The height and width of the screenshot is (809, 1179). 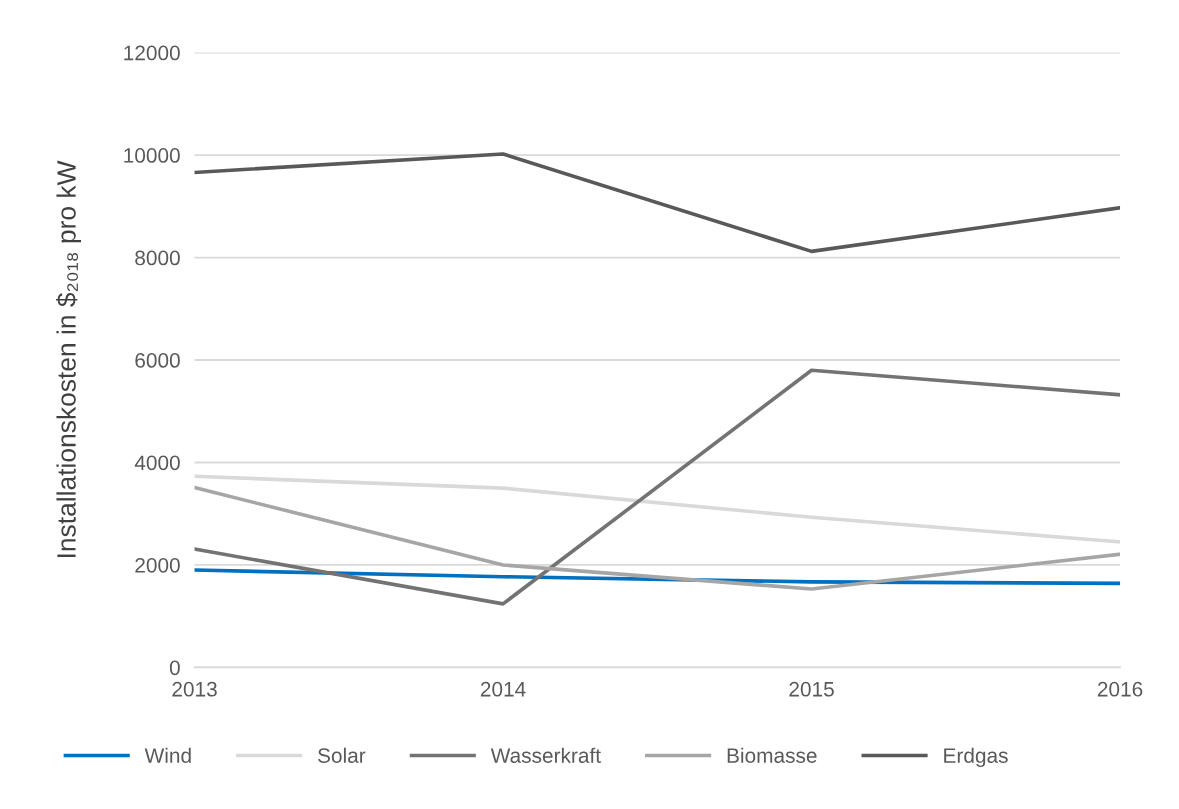 What do you see at coordinates (1120, 689) in the screenshot?
I see `x-tick-label: 2016` at bounding box center [1120, 689].